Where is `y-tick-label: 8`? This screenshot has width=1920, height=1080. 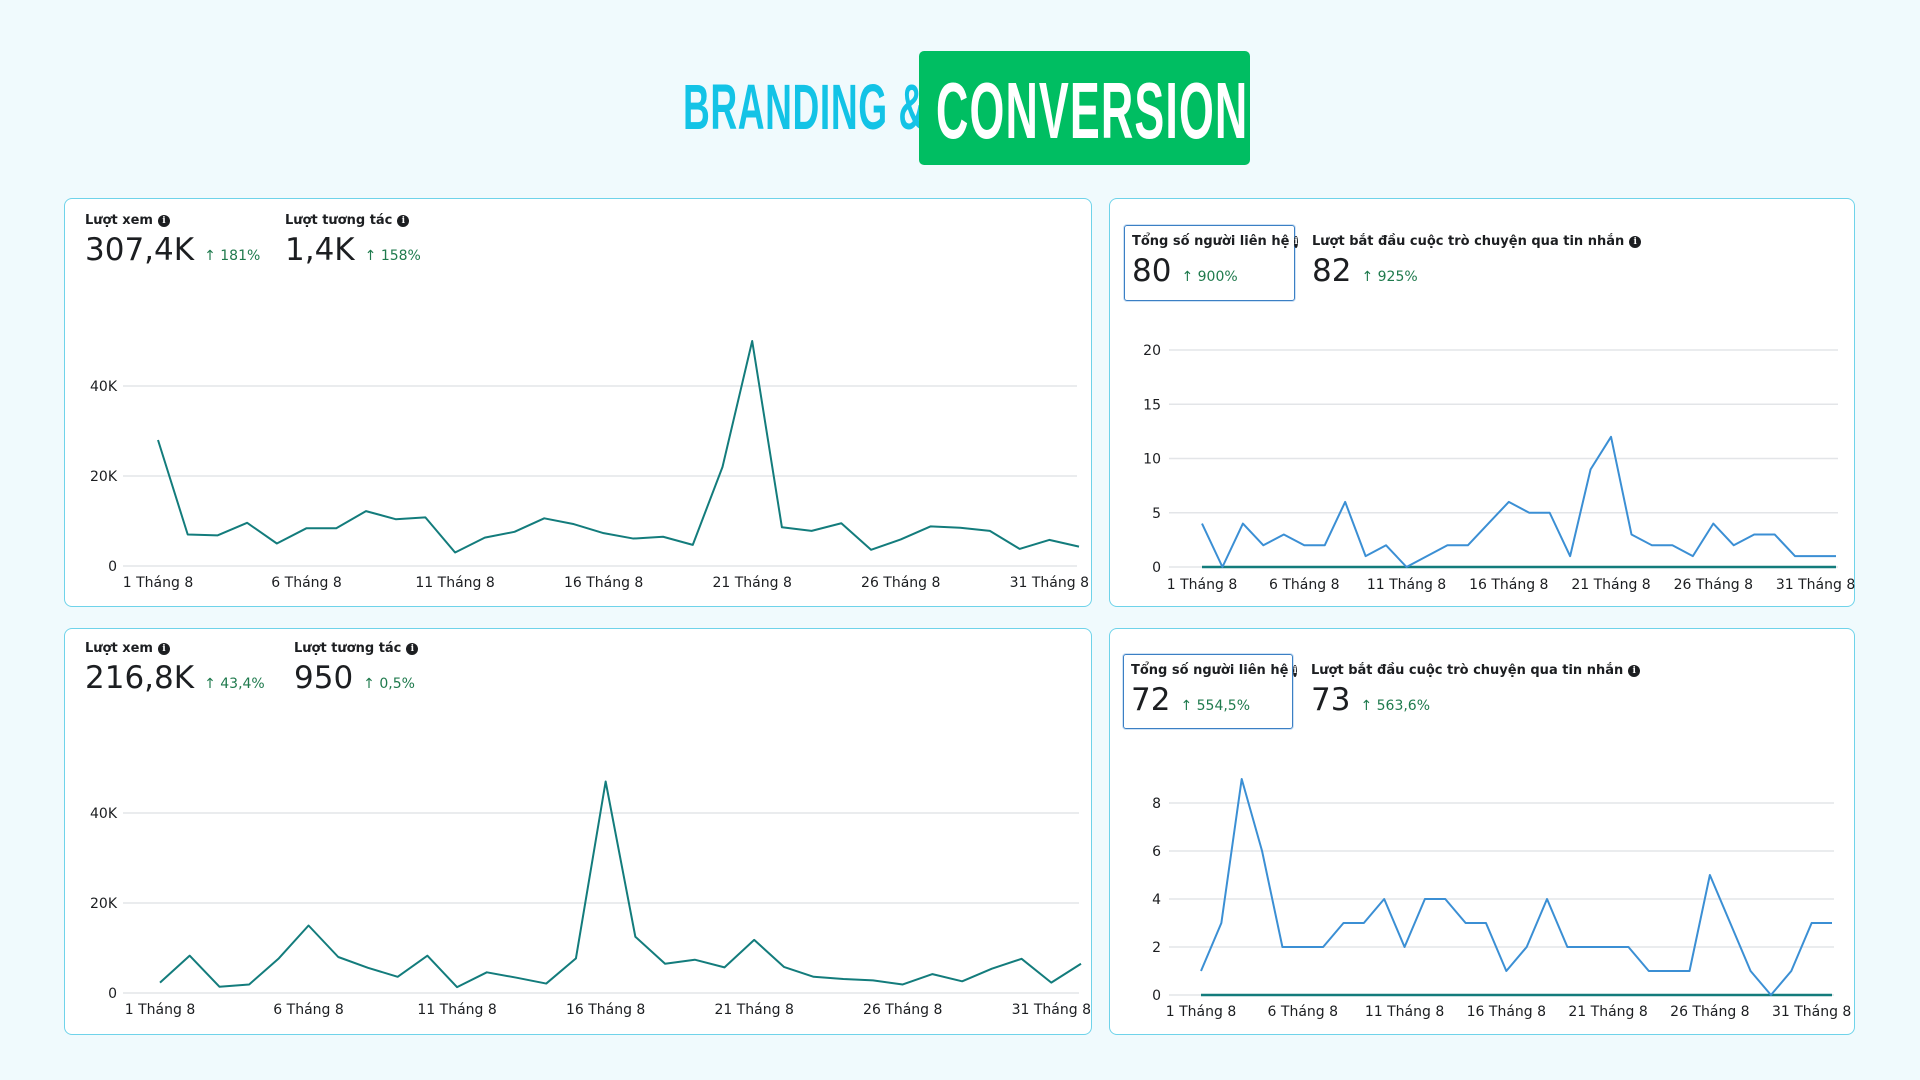
y-tick-label: 8 is located at coordinates (1156, 804).